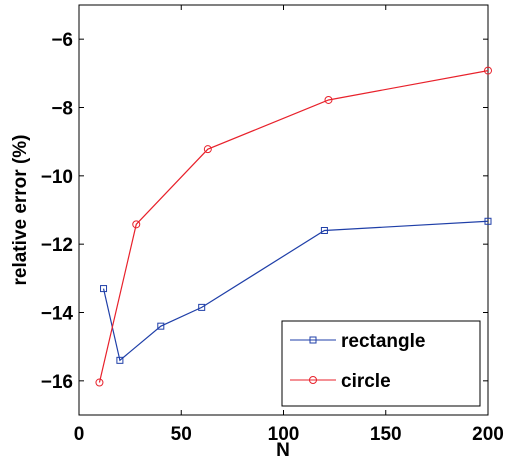 The height and width of the screenshot is (461, 512). I want to click on x-tick-label: 0, so click(79, 434).